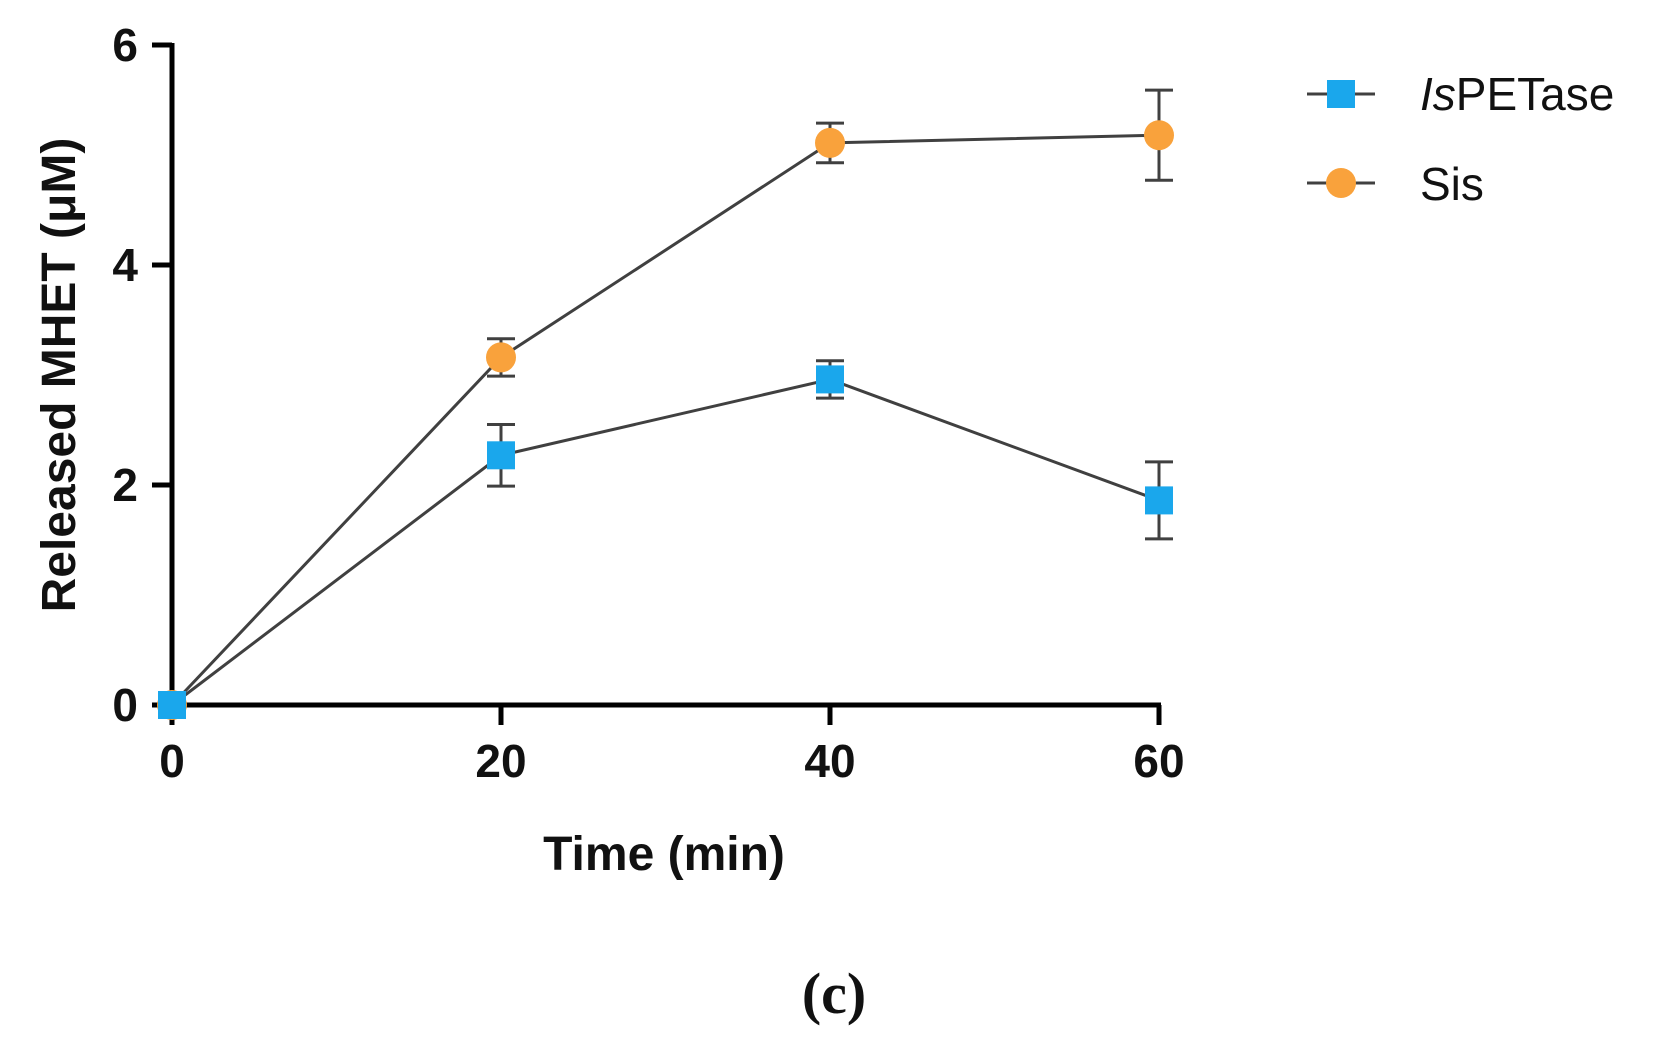 The image size is (1655, 1052). I want to click on panel-label: (c), so click(834, 993).